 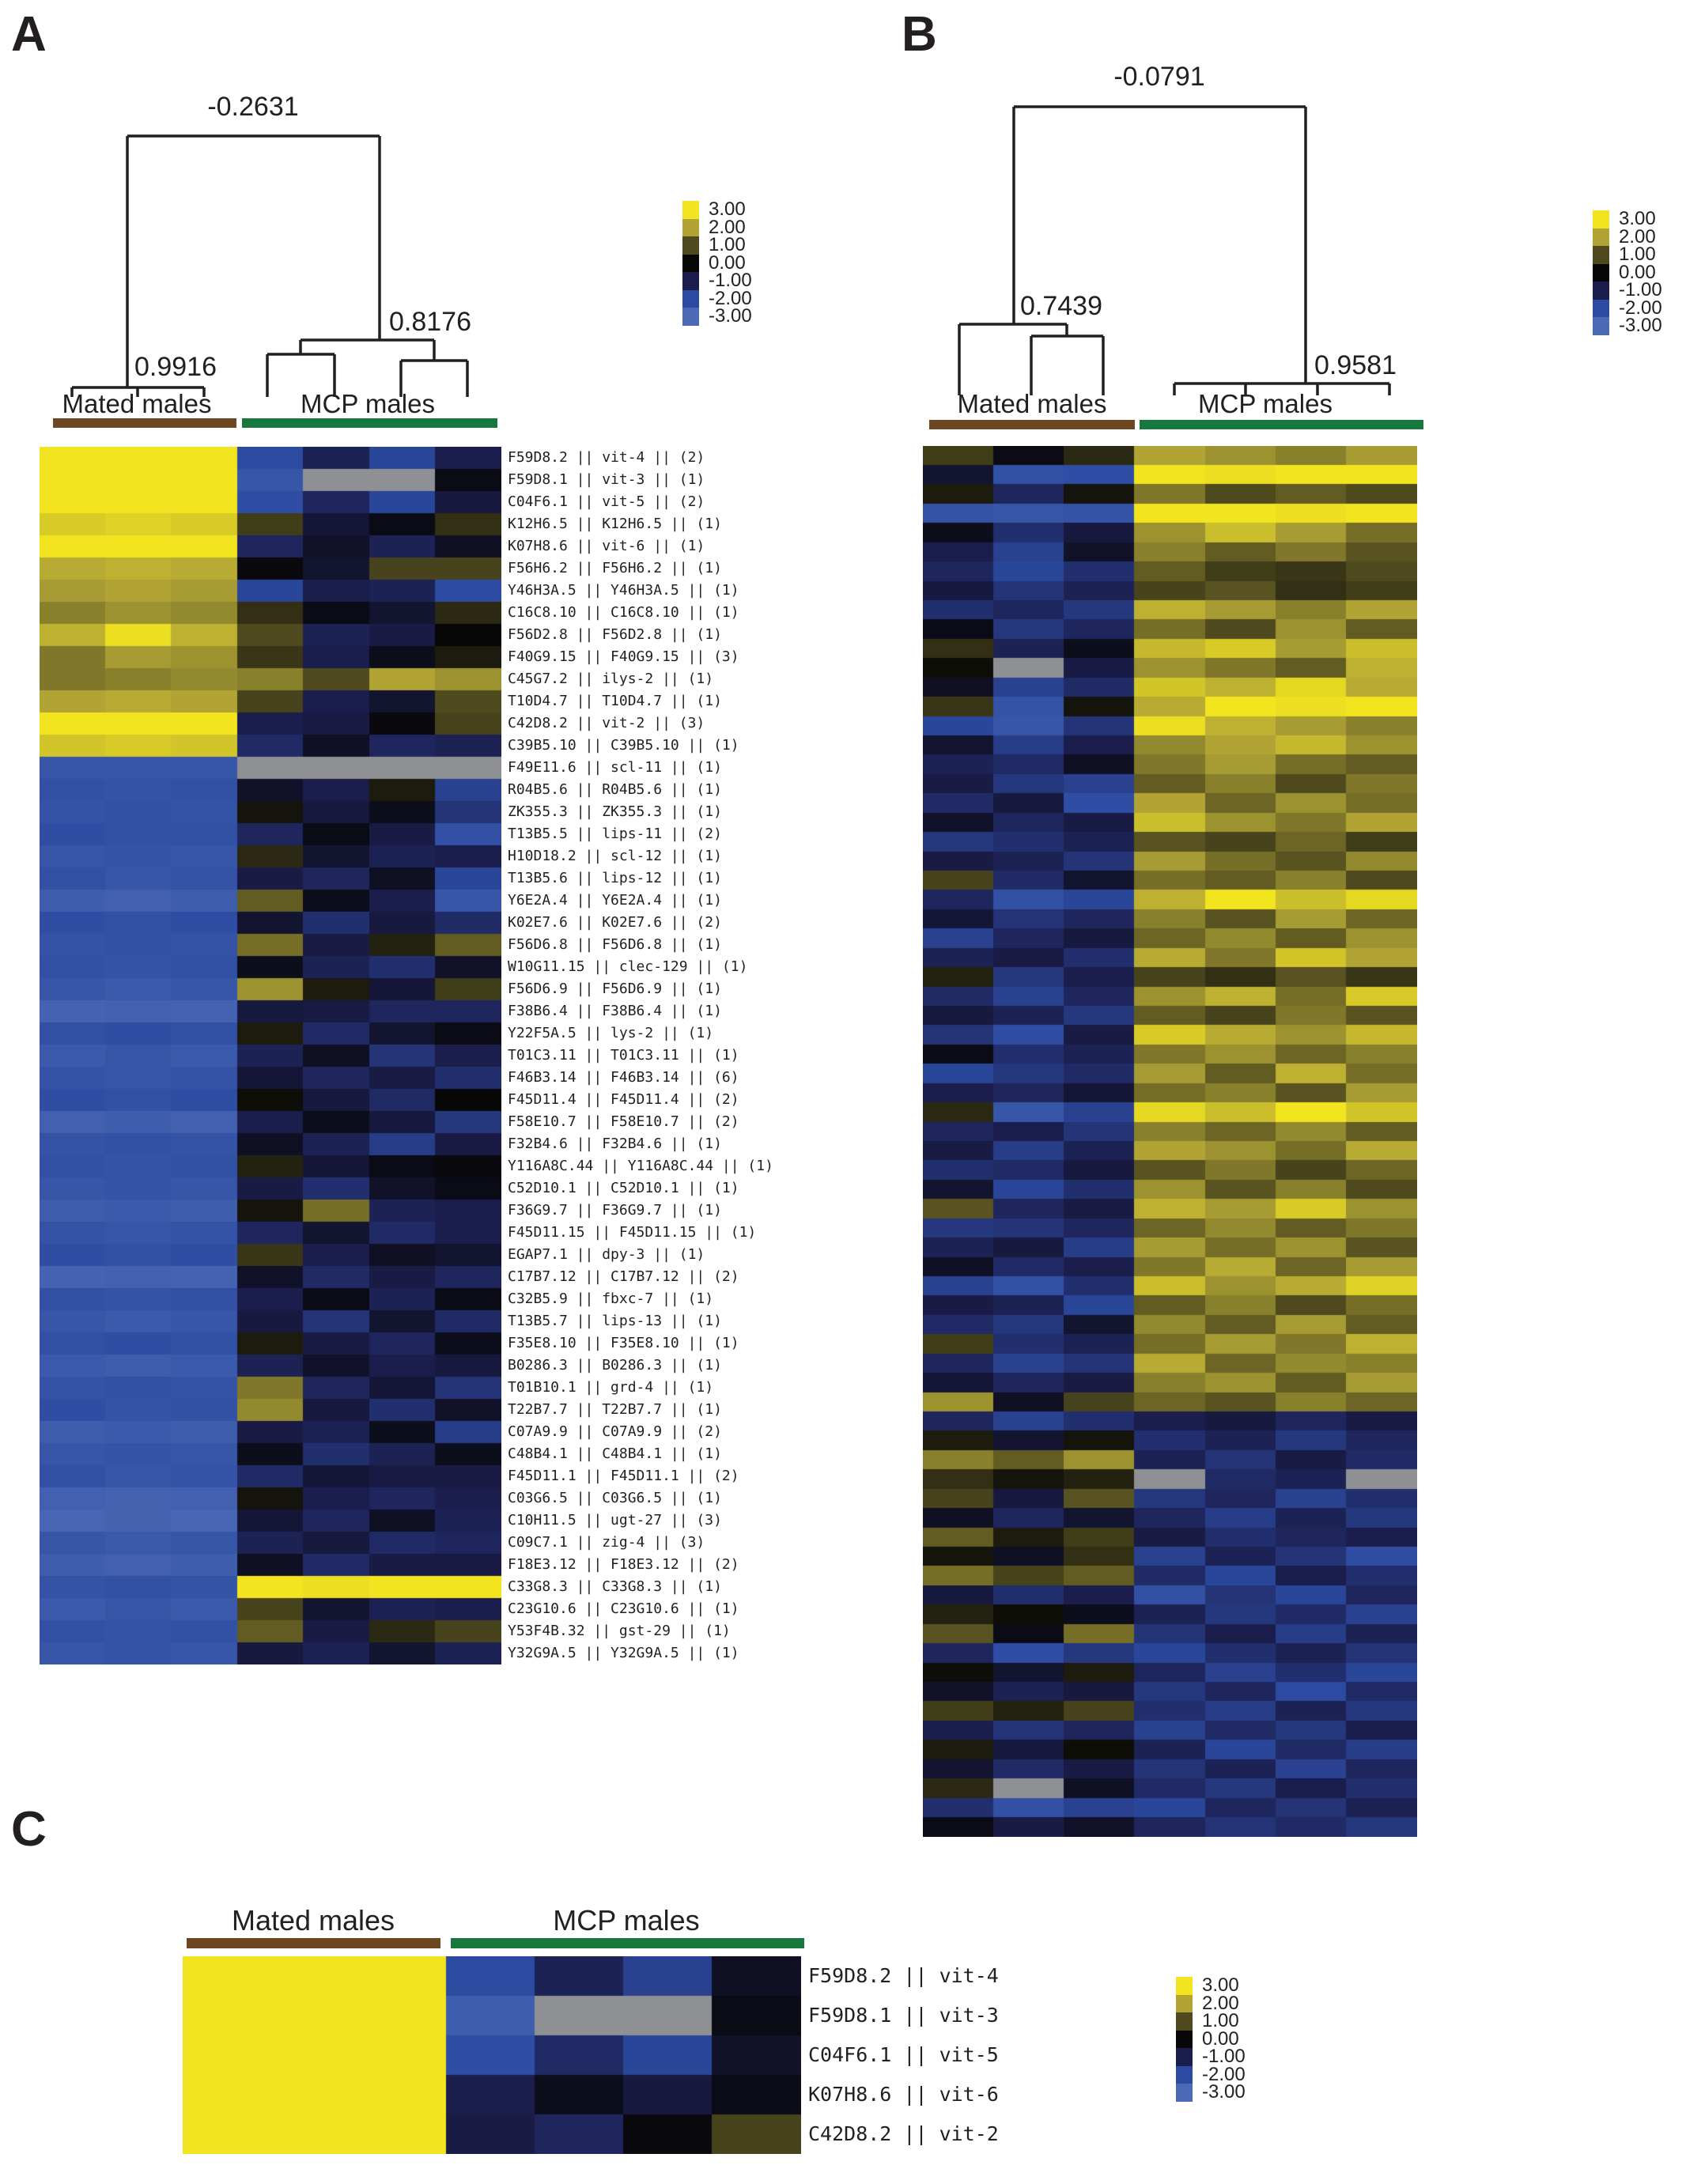 What do you see at coordinates (1640, 308) in the screenshot?
I see `legend-tick-label: -2.00` at bounding box center [1640, 308].